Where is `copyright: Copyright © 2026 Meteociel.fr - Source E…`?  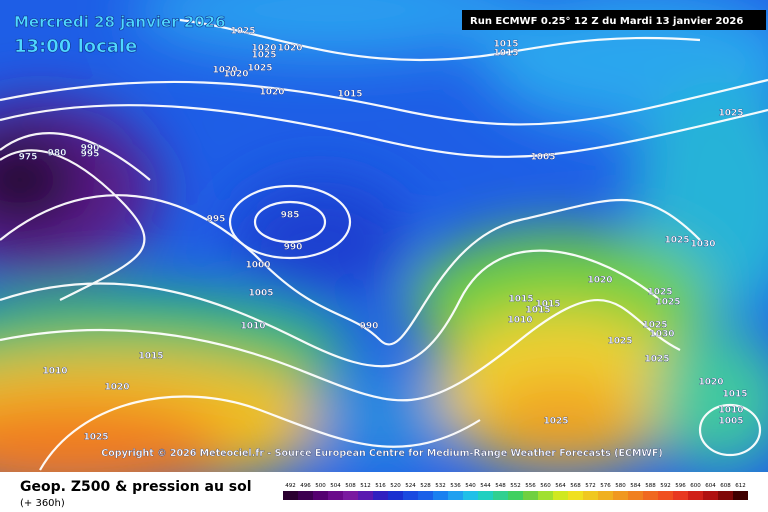 copyright: Copyright © 2026 Meteociel.fr - Source E… is located at coordinates (381, 453).